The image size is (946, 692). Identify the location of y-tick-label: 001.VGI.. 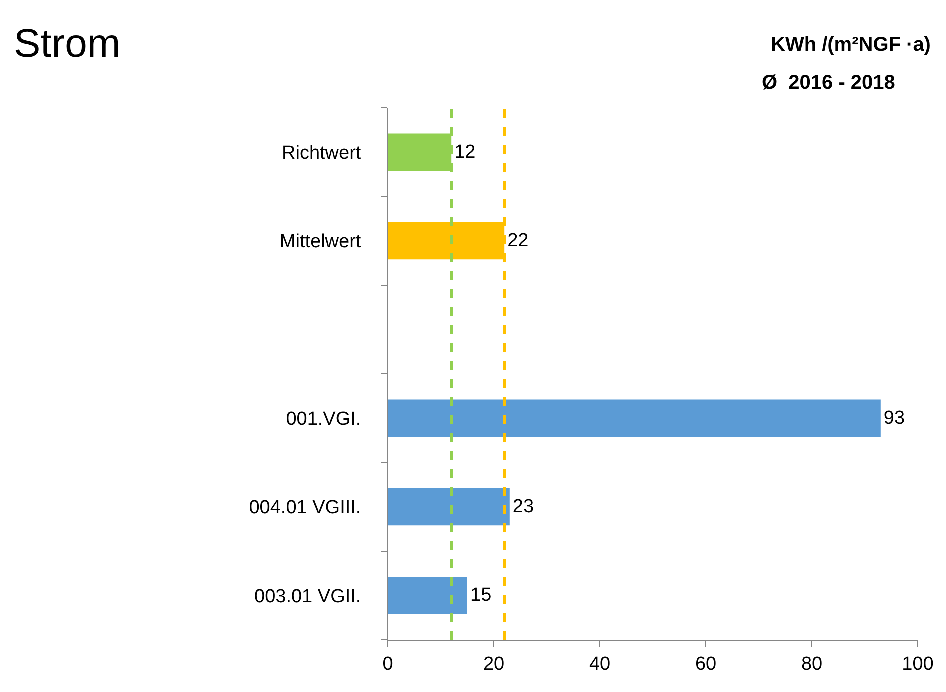
(324, 419).